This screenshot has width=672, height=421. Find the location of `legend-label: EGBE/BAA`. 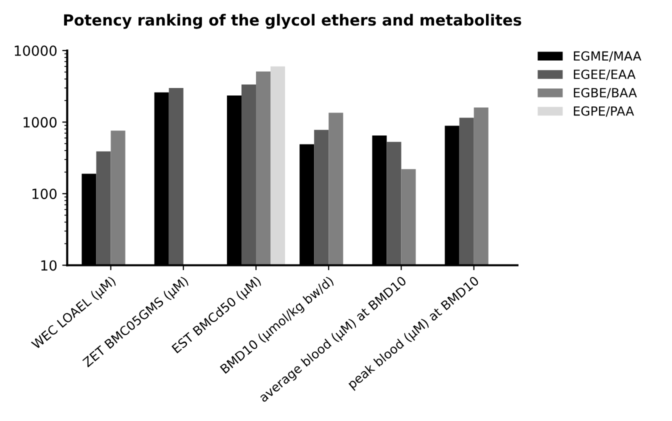

legend-label: EGBE/BAA is located at coordinates (605, 93).